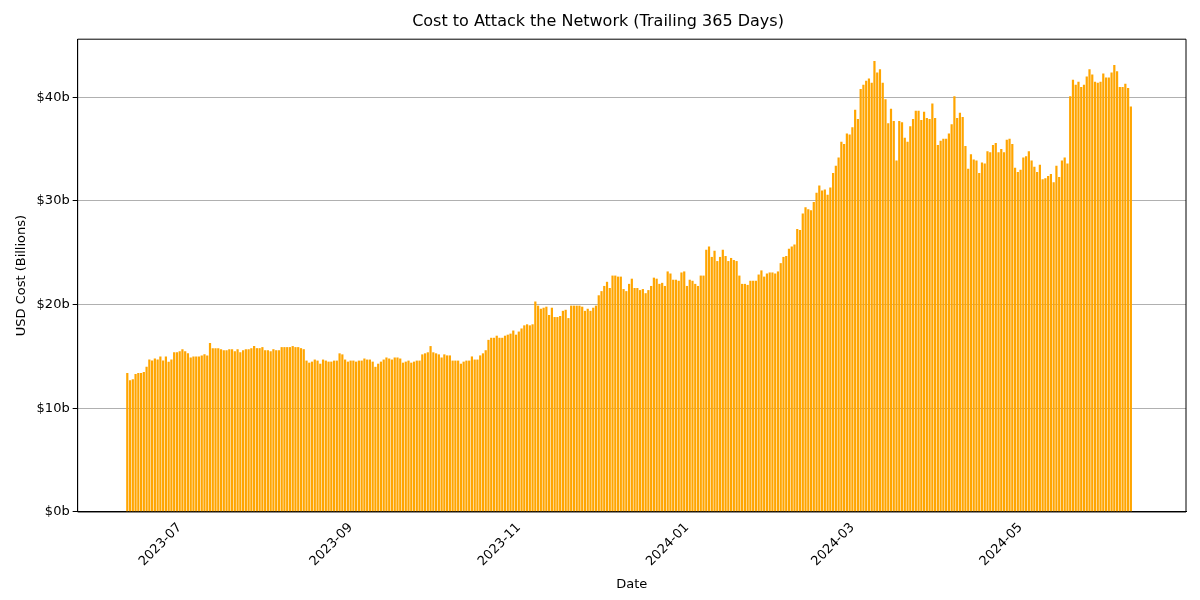 The width and height of the screenshot is (1200, 600). What do you see at coordinates (53, 96) in the screenshot?
I see `y-tick-label: $40b` at bounding box center [53, 96].